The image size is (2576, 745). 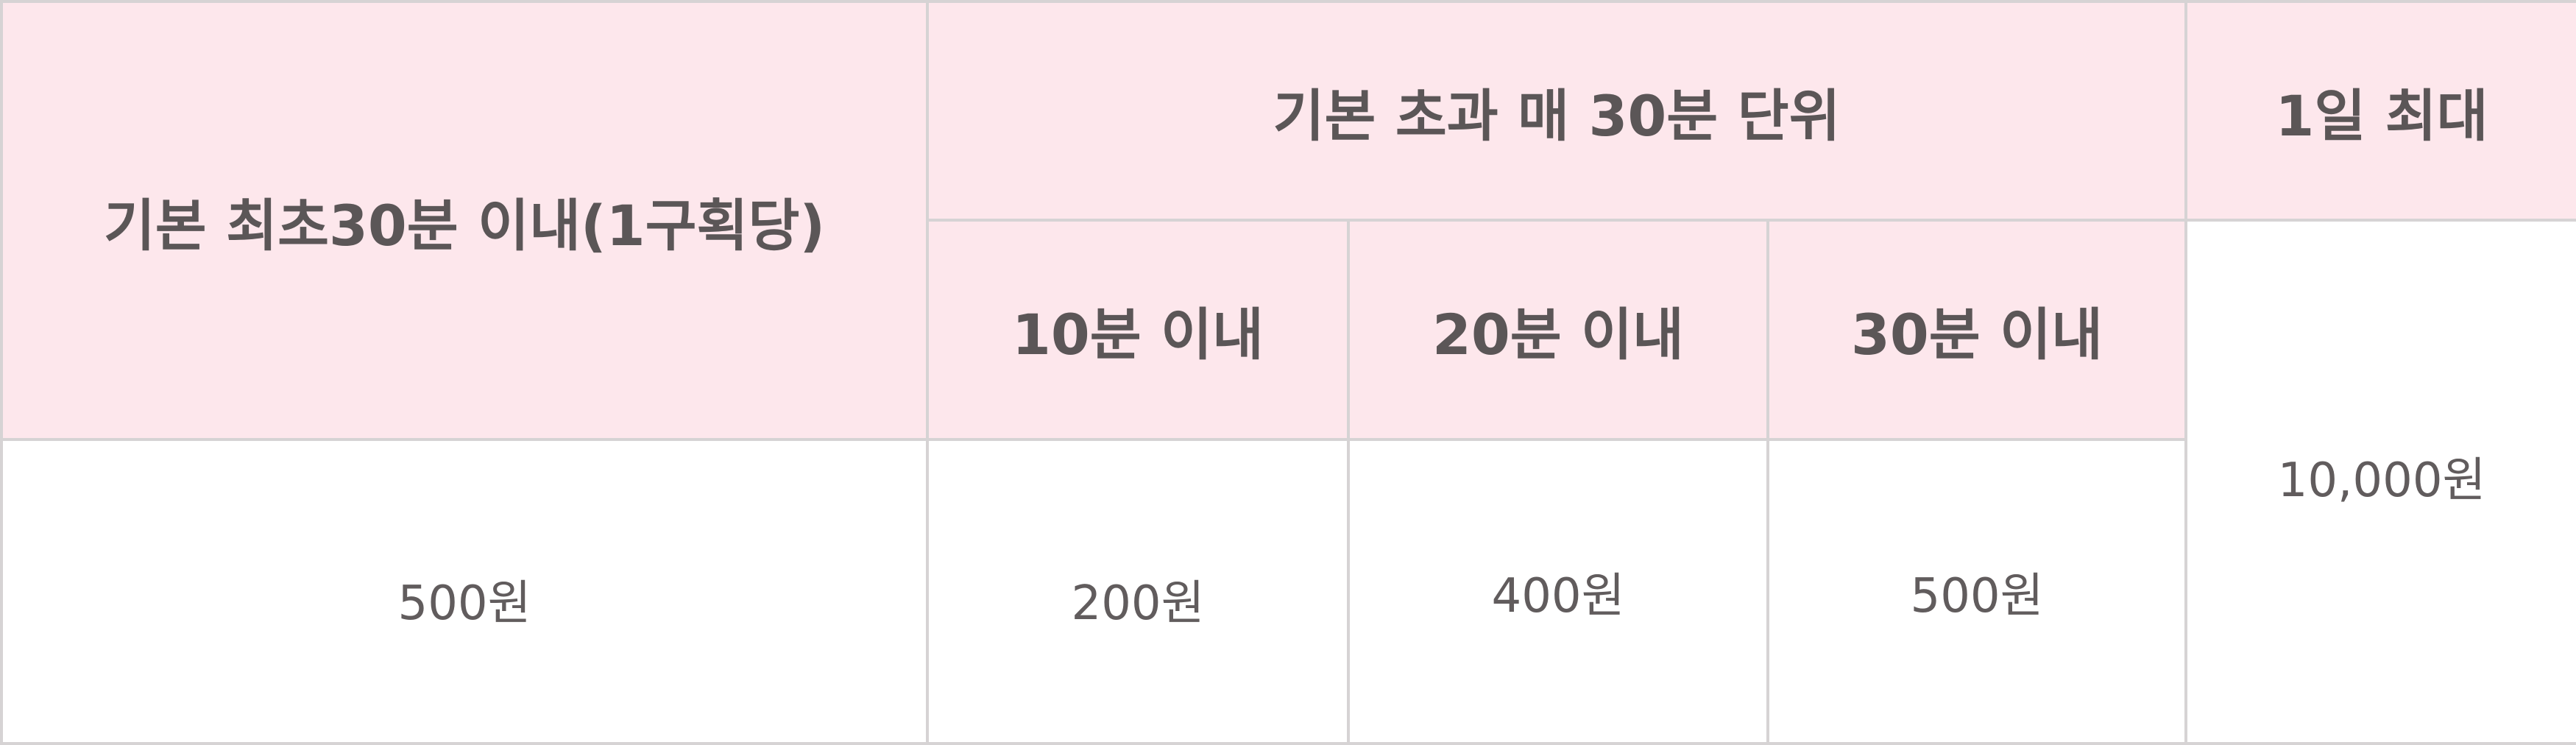 What do you see at coordinates (1557, 115) in the screenshot?
I see `header-extra-label: 기본 초과 매 30분 단위` at bounding box center [1557, 115].